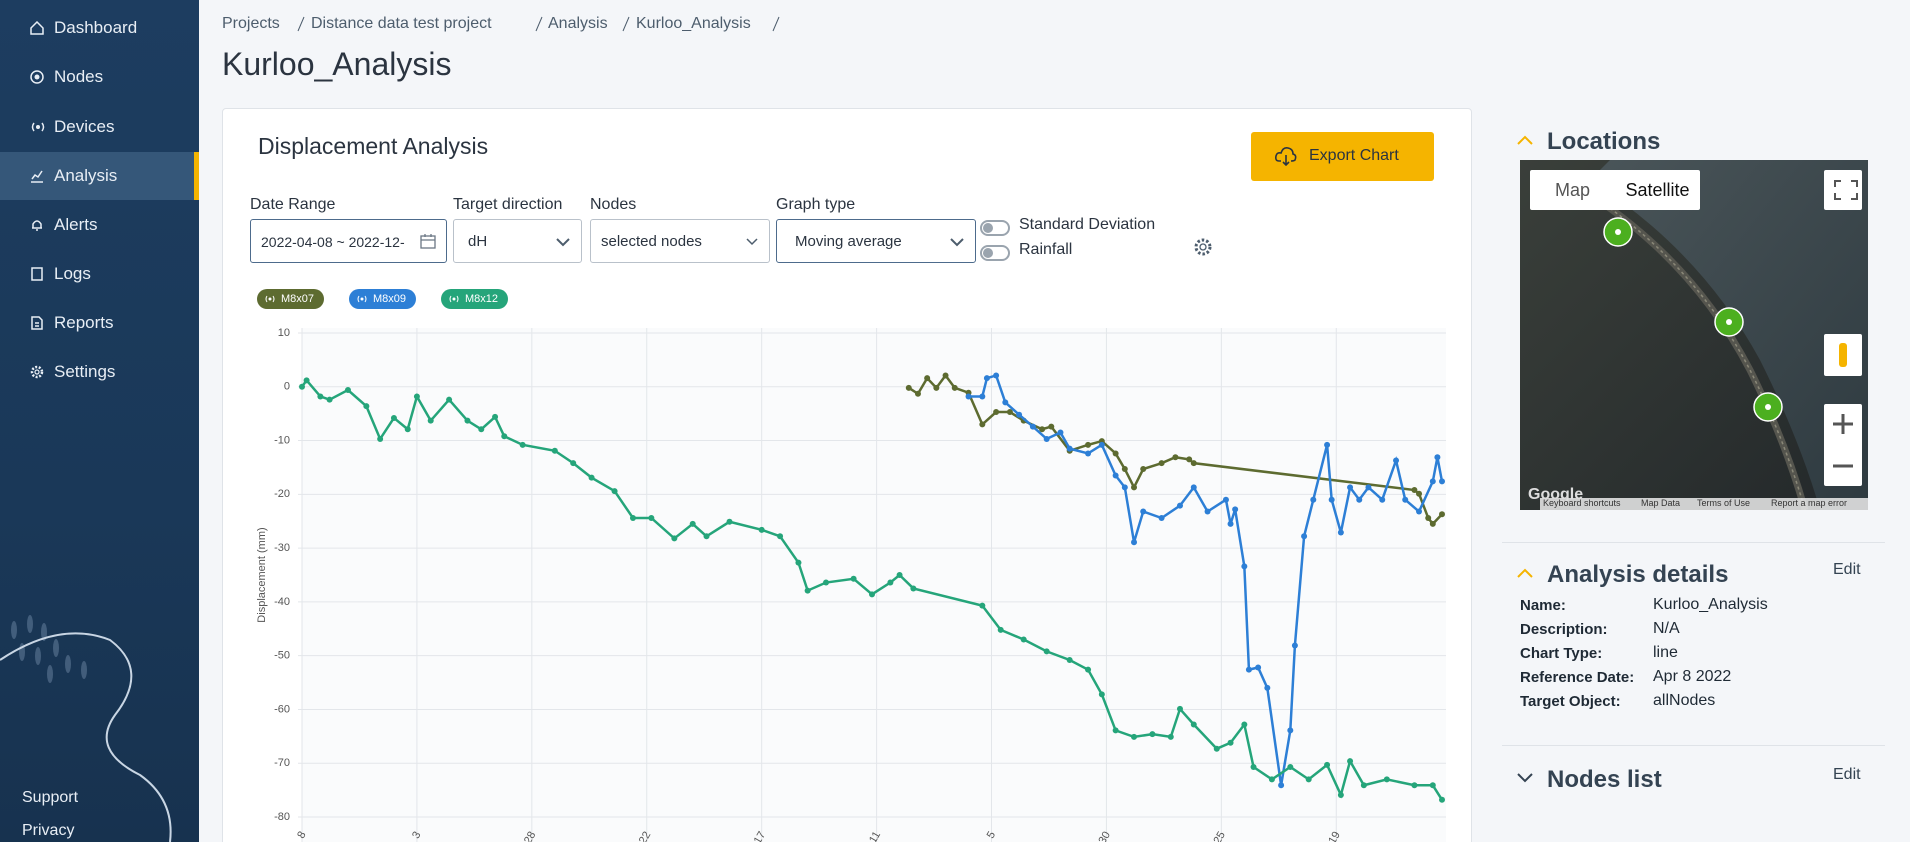  What do you see at coordinates (1604, 141) in the screenshot?
I see `section-title: Locations` at bounding box center [1604, 141].